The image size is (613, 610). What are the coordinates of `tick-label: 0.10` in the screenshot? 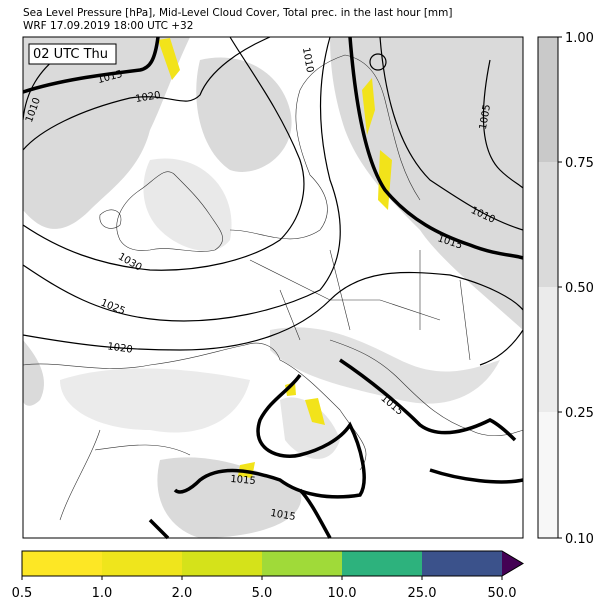 It's located at (579, 539).